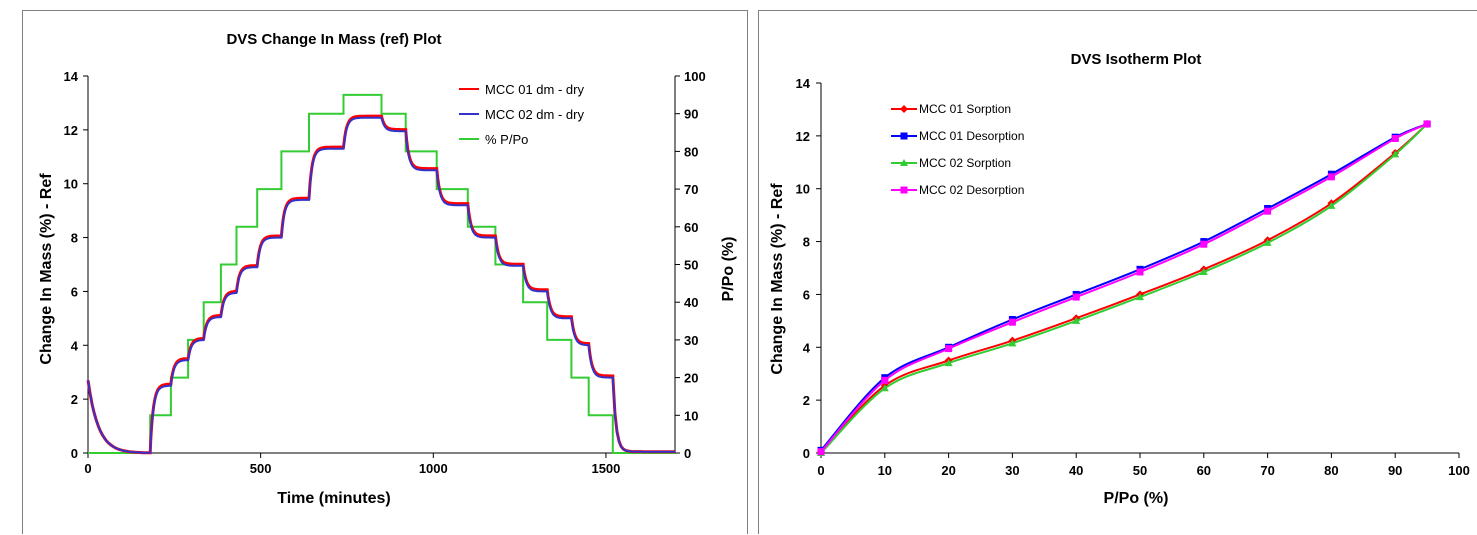 This screenshot has width=1477, height=535. What do you see at coordinates (1012, 470) in the screenshot?
I see `x-tick-label: 30` at bounding box center [1012, 470].